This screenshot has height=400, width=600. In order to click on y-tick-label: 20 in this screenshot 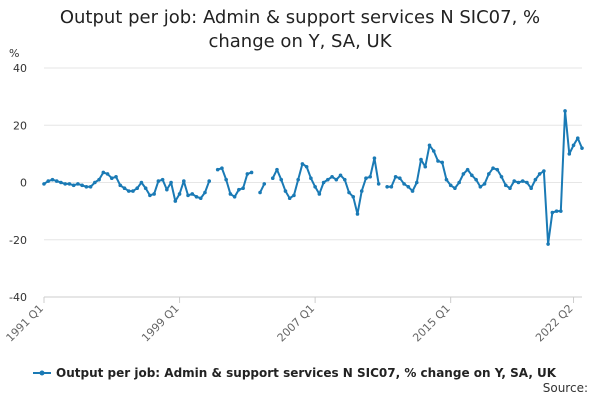, I will do `click(20, 125)`.